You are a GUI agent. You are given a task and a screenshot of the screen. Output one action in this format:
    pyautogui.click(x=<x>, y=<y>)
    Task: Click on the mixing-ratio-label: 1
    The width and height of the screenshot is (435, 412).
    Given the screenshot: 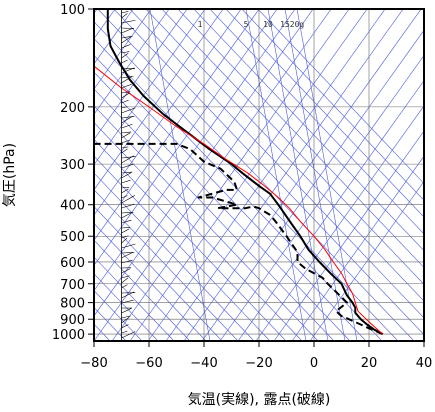 What is the action you would take?
    pyautogui.click(x=200, y=24)
    